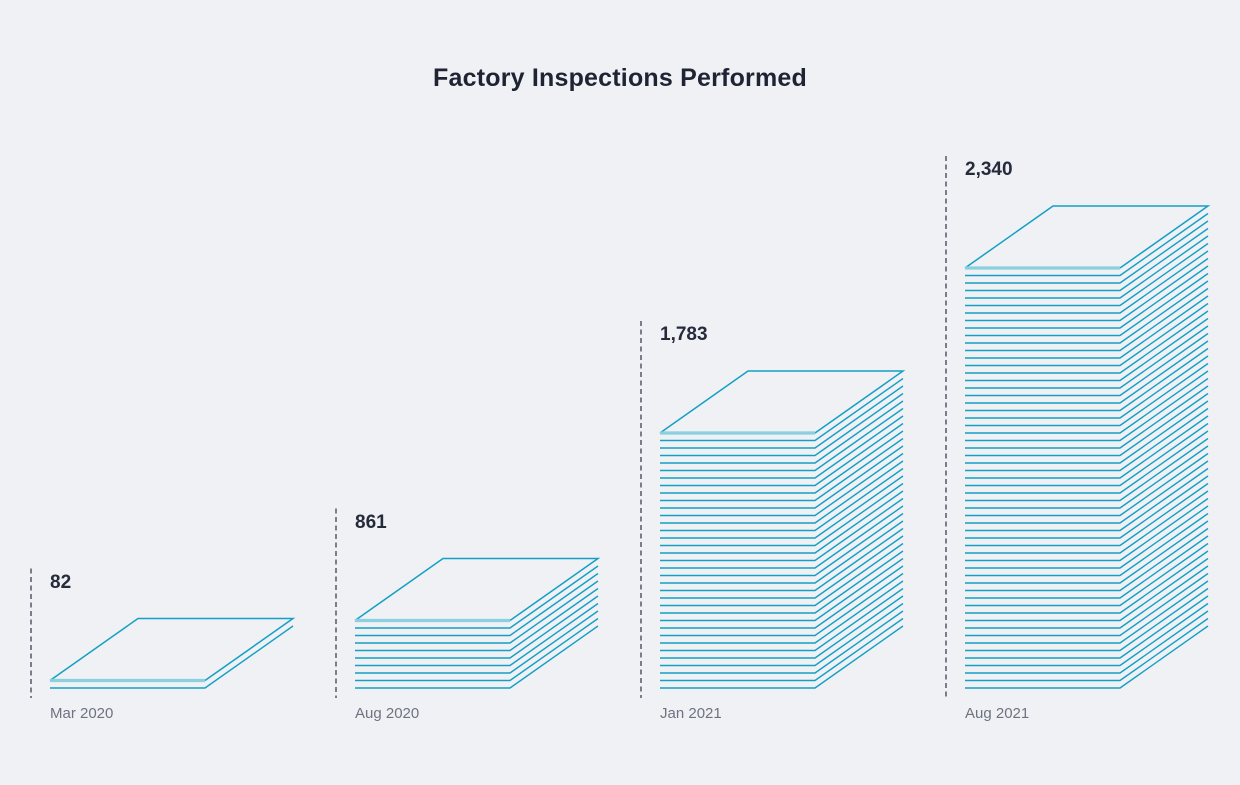  What do you see at coordinates (691, 713) in the screenshot?
I see `category-label-jan-2021: Jan 2021` at bounding box center [691, 713].